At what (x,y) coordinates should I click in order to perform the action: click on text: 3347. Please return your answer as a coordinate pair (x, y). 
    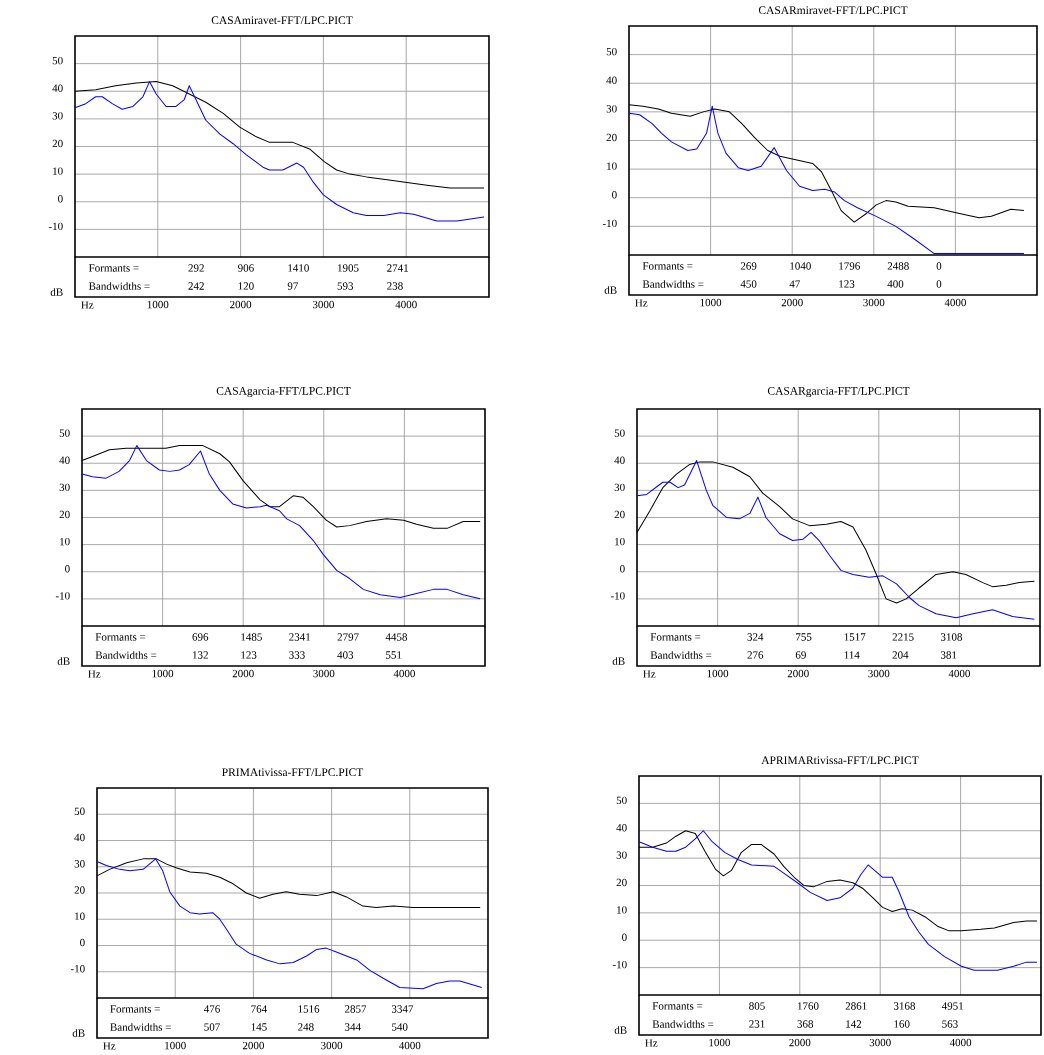
    Looking at the image, I should click on (402, 1009).